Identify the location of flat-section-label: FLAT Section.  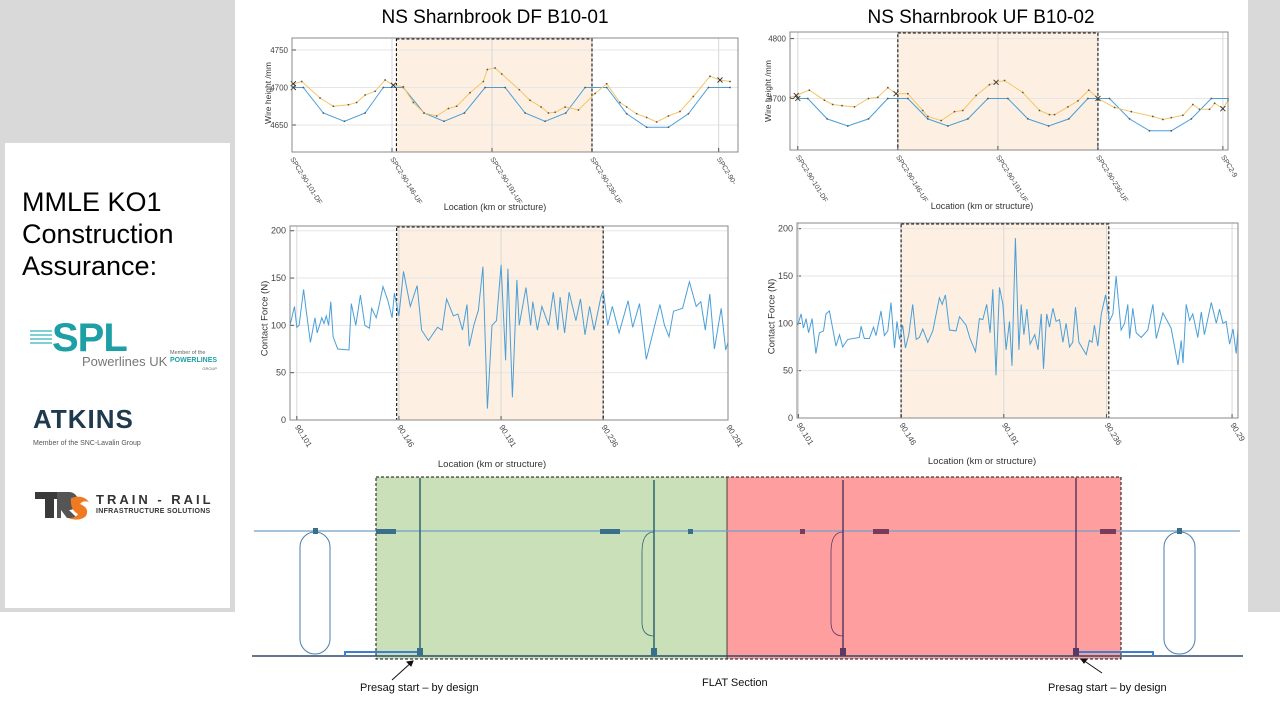
(735, 683).